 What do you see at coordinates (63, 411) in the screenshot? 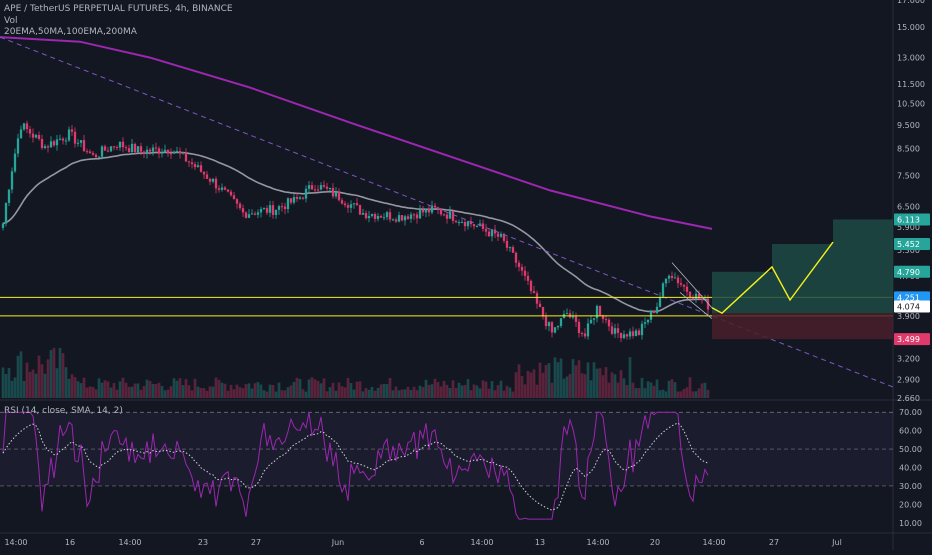
I see `rsi-legend: RSI (14, close, SMA, 14, 2)` at bounding box center [63, 411].